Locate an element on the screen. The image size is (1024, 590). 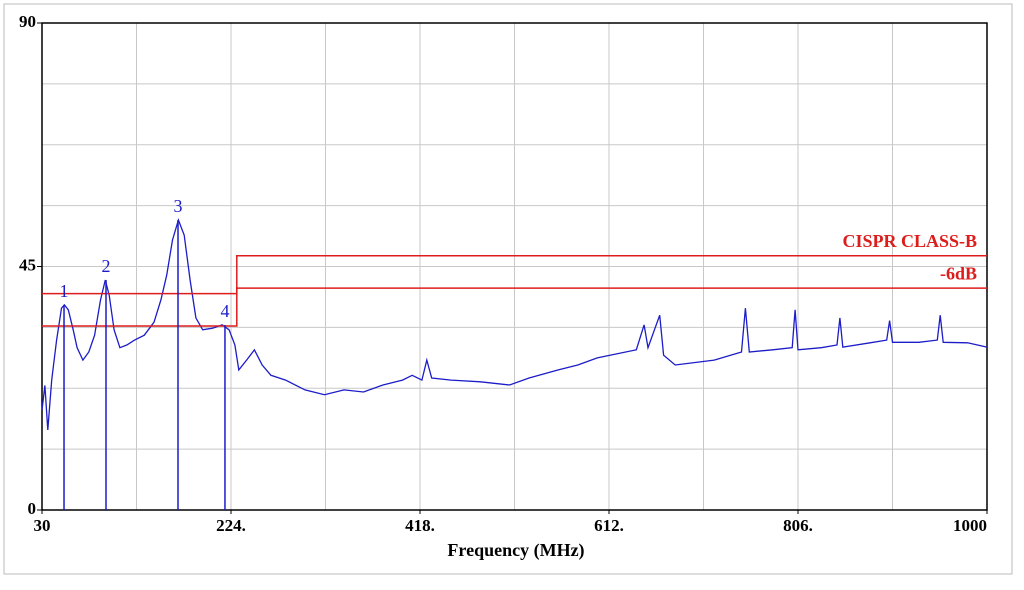
marker-label: 4 is located at coordinates (224, 311).